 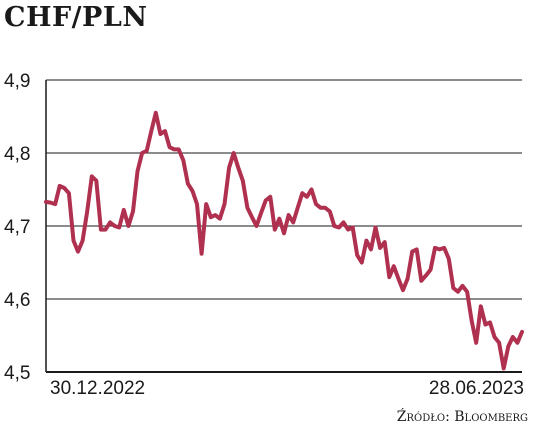 What do you see at coordinates (17, 373) in the screenshot?
I see `y-tick-label: 4,5` at bounding box center [17, 373].